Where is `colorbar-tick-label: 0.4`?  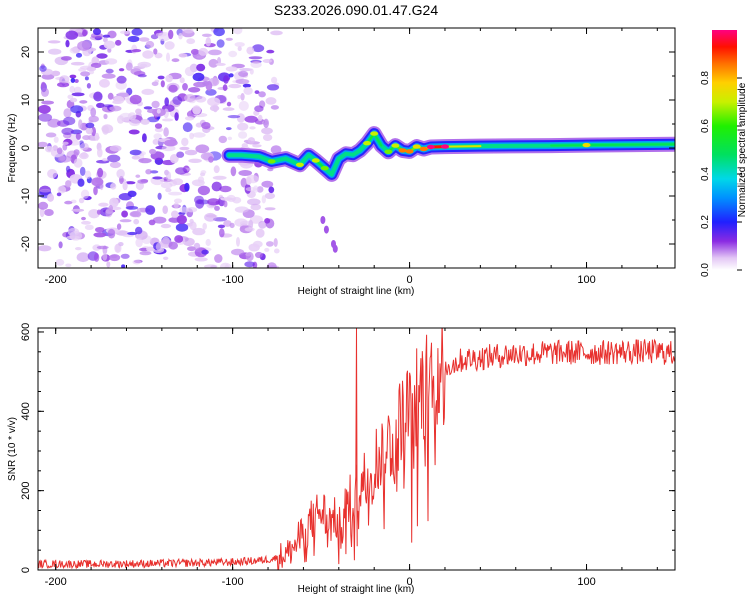
colorbar-tick-label: 0.4 is located at coordinates (705, 174).